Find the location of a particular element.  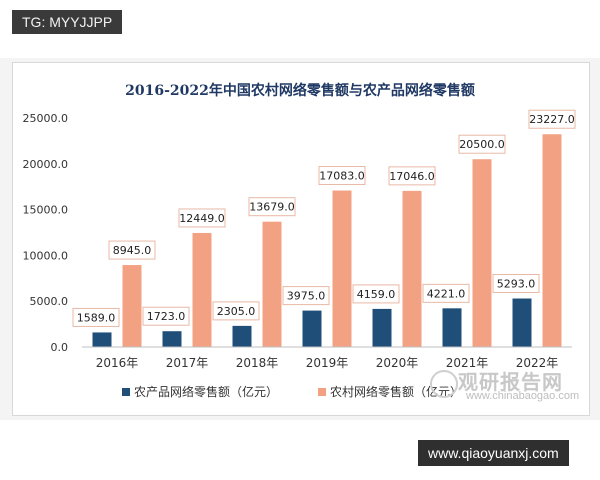

data-label-rural-retail: 17083.0 is located at coordinates (342, 176).